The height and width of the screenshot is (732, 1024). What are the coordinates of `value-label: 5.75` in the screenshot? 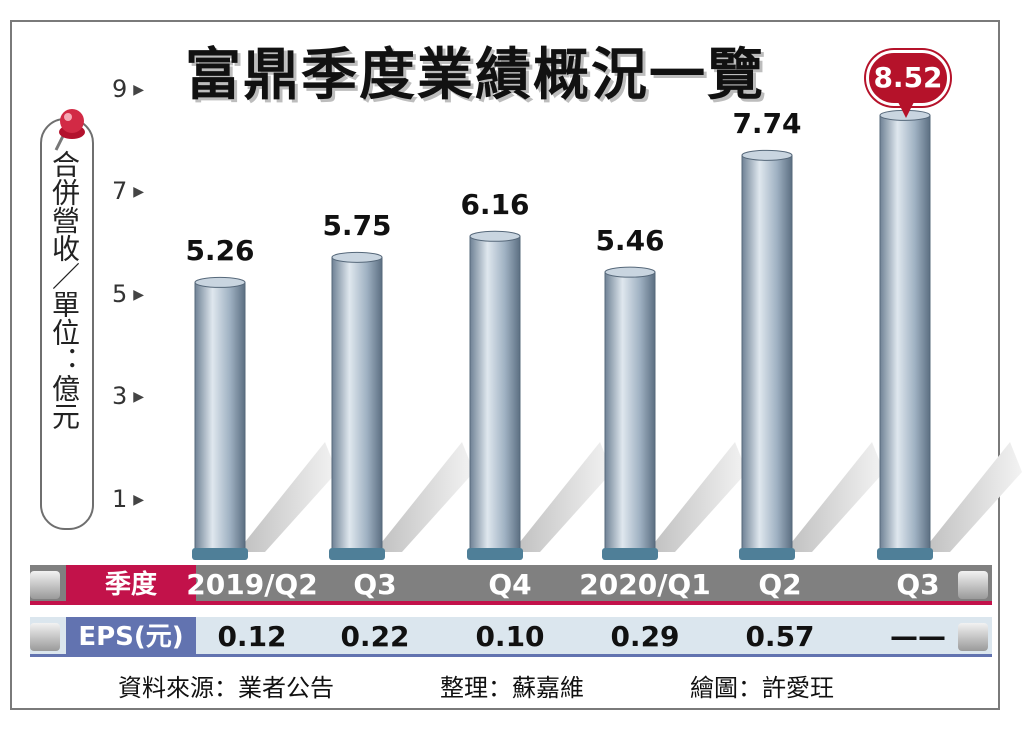 It's located at (357, 226).